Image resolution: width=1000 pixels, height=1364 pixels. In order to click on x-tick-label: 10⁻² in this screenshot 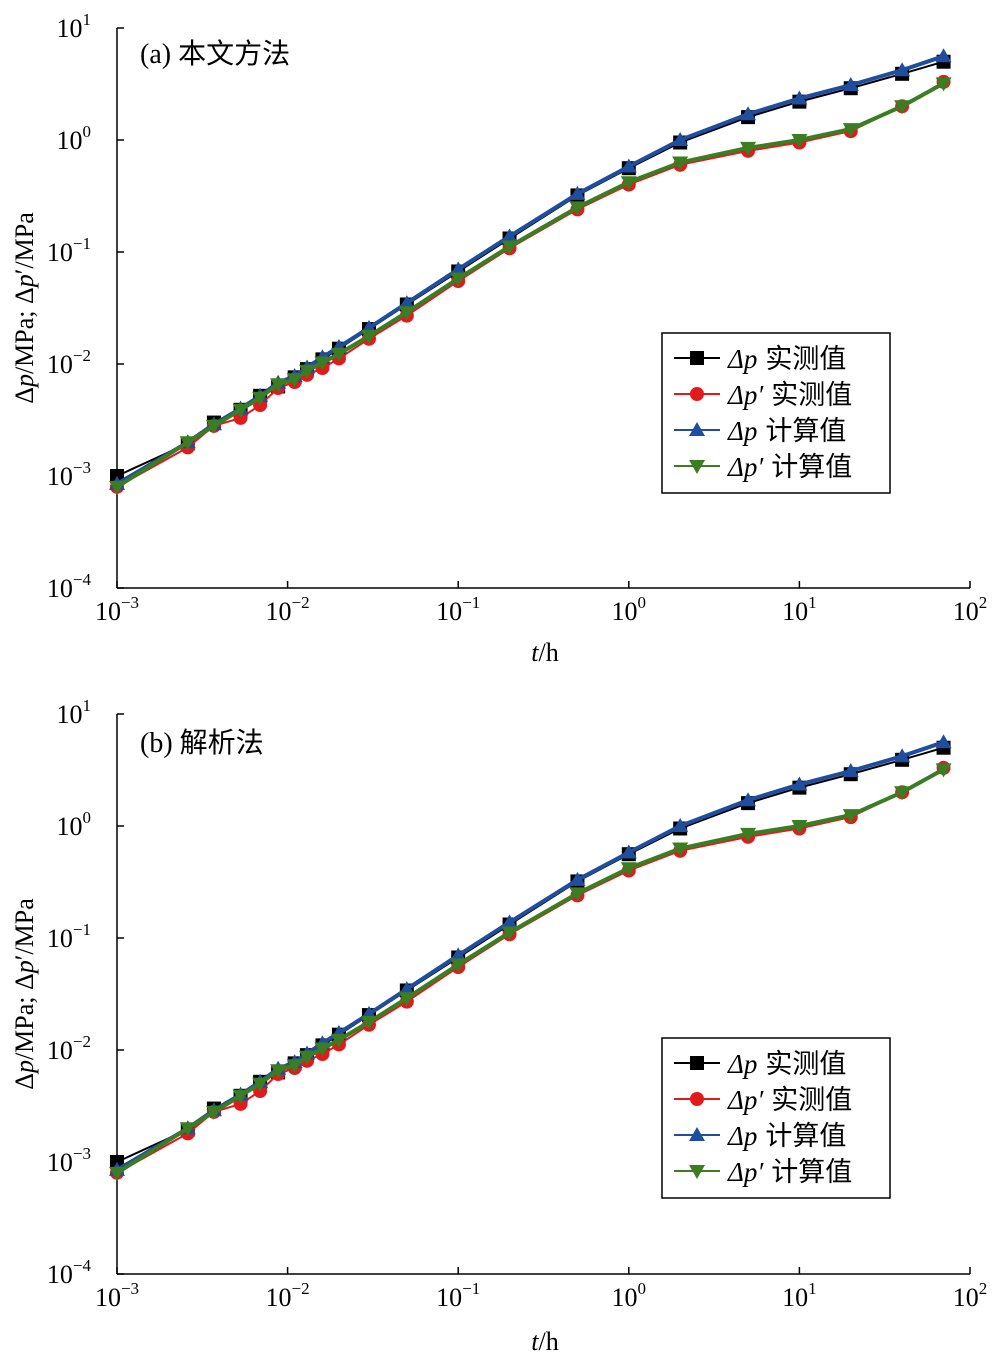, I will do `click(288, 1295)`.